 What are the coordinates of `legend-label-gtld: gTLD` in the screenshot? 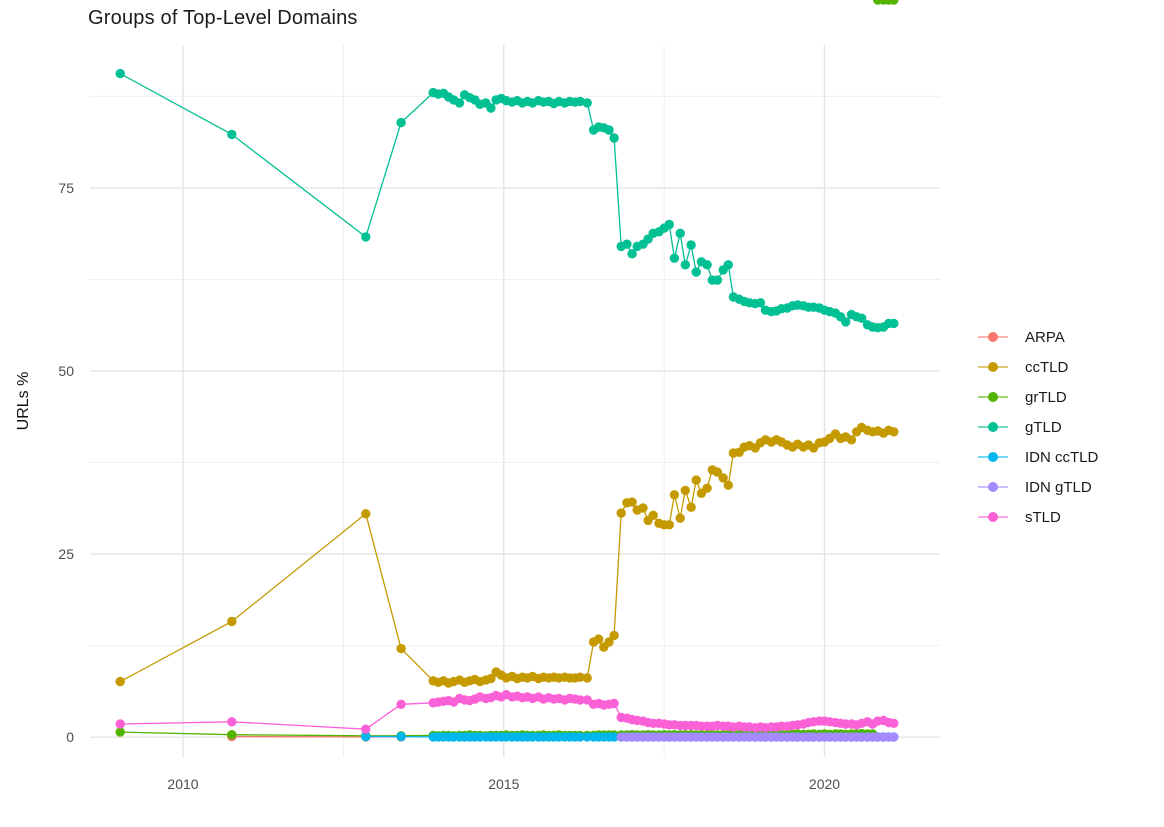 It's located at (1043, 427).